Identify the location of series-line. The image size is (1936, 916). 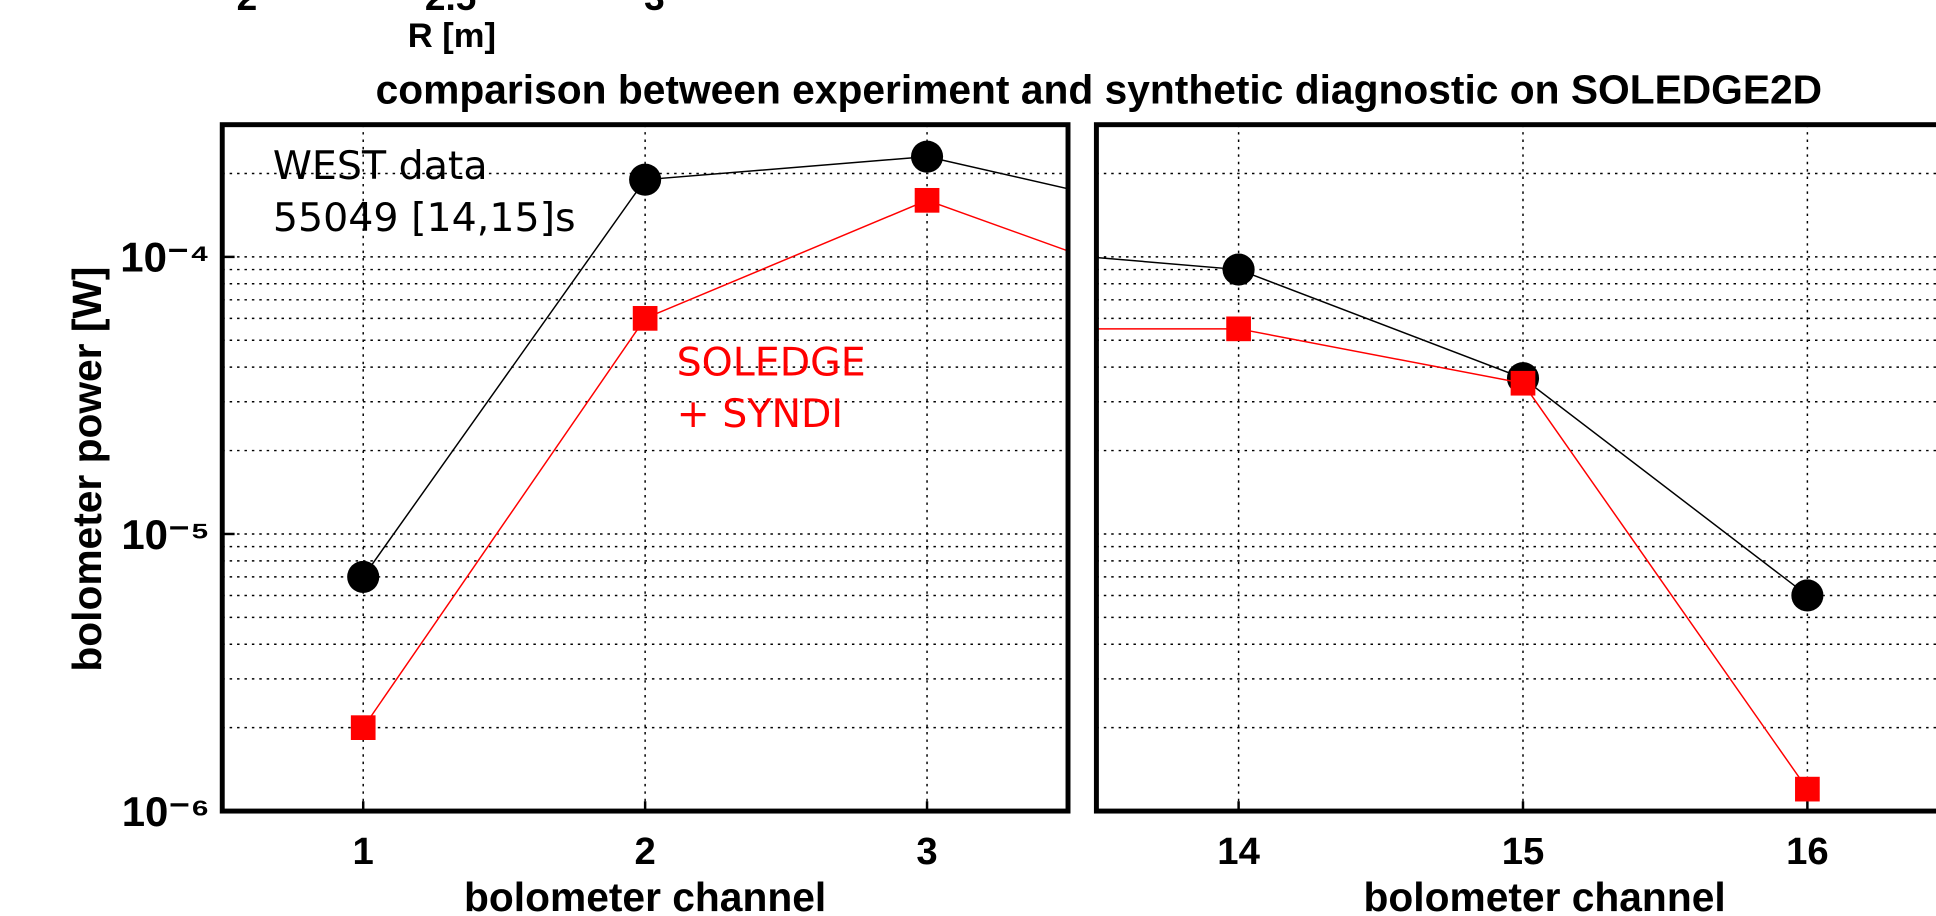
(1452, 426).